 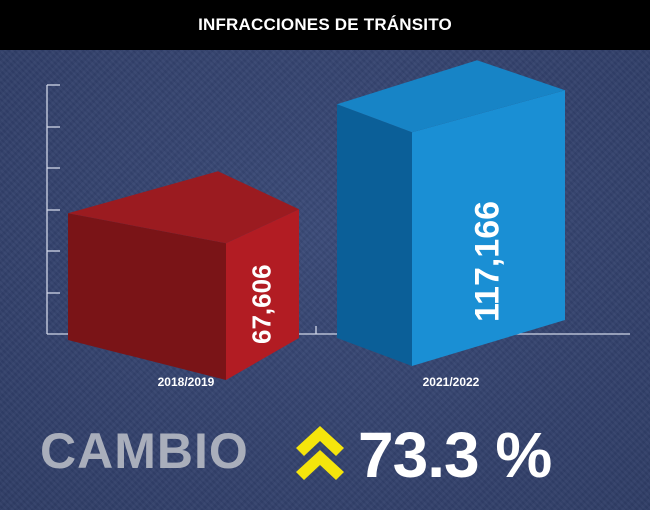 I want to click on change-summary: CAMBIO 73.3 %, so click(x=340, y=458).